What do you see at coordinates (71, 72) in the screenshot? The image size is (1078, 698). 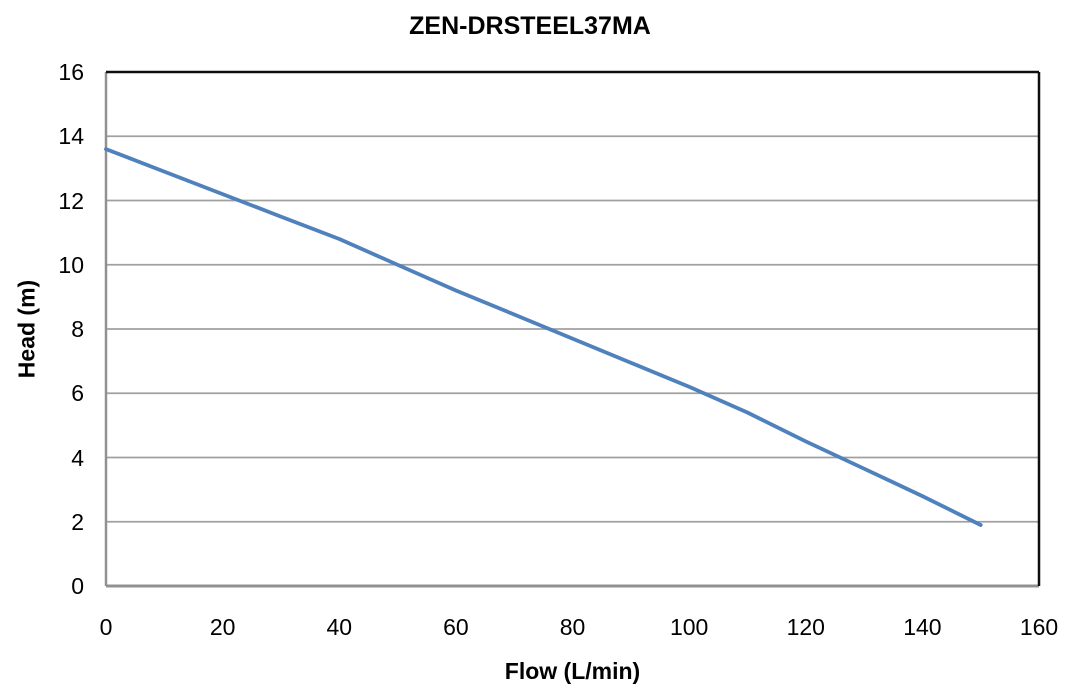 I see `y-tick-label: 16` at bounding box center [71, 72].